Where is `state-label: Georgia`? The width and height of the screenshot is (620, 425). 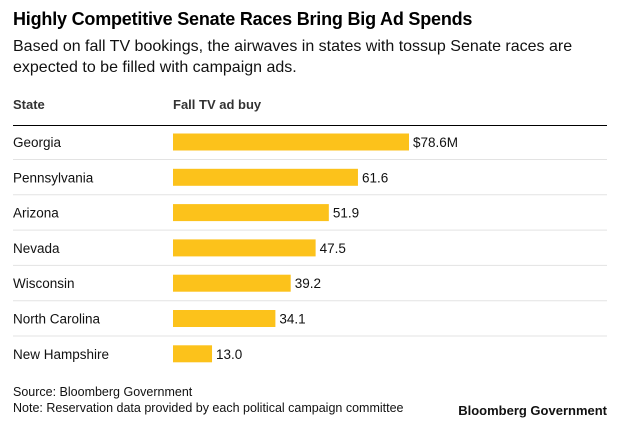
state-label: Georgia is located at coordinates (37, 142).